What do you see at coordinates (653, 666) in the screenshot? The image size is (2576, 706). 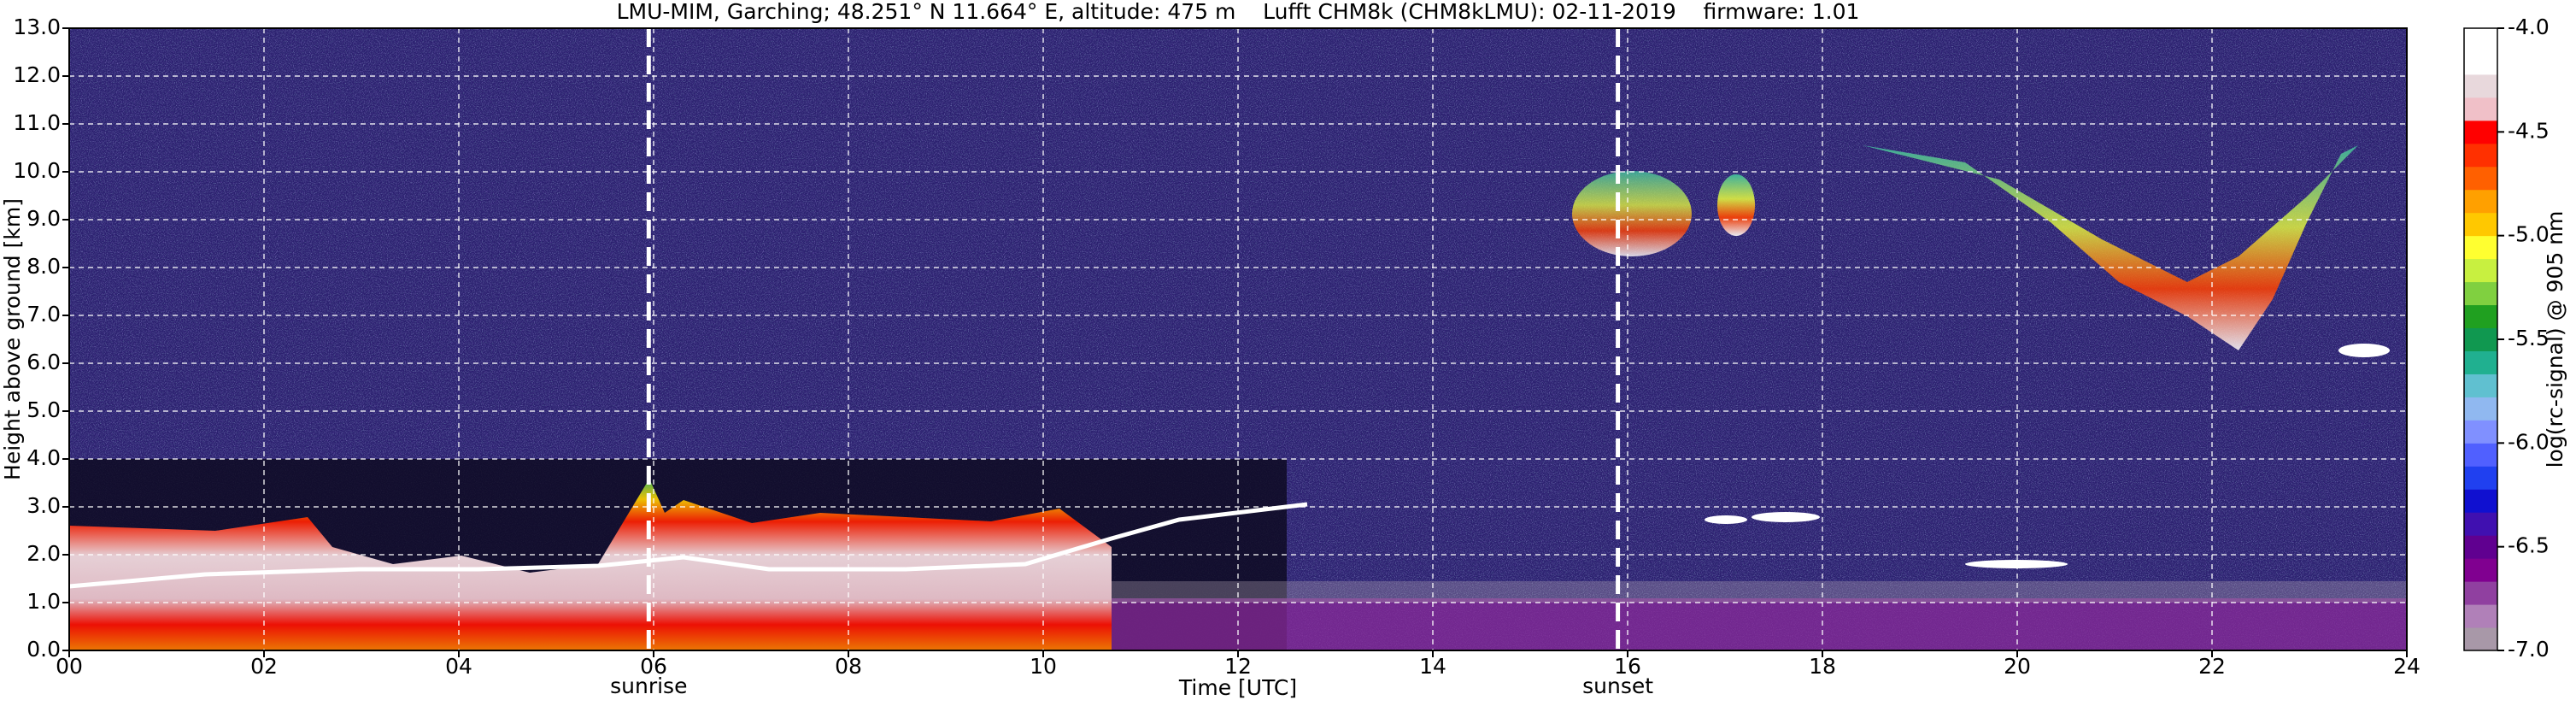 I see `x-tick-label: 06` at bounding box center [653, 666].